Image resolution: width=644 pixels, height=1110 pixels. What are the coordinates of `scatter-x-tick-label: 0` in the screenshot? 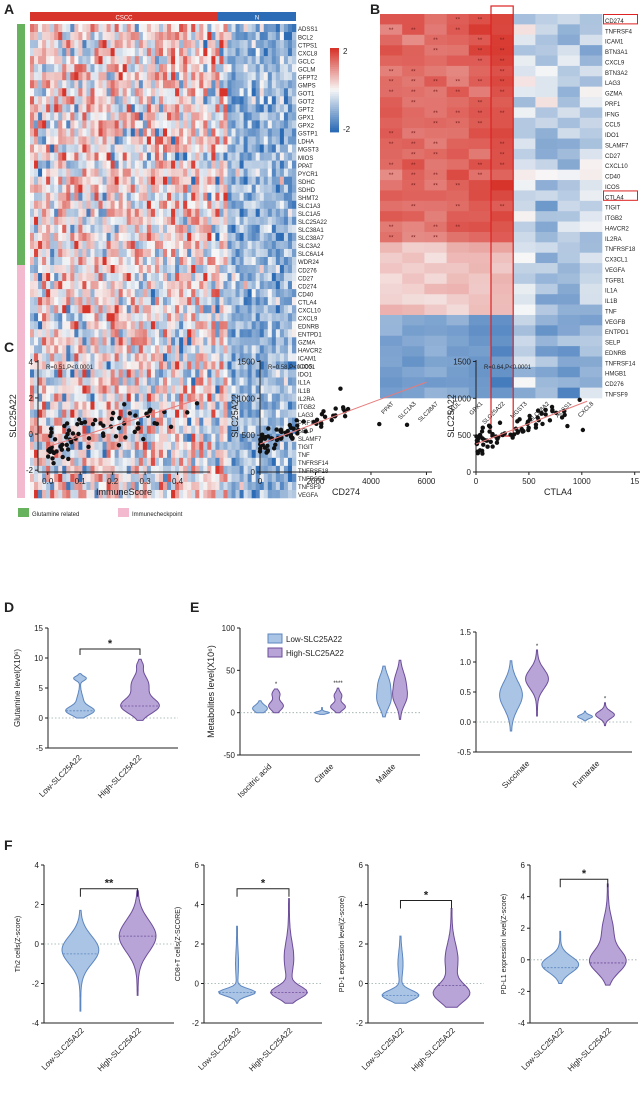 It's located at (260, 481).